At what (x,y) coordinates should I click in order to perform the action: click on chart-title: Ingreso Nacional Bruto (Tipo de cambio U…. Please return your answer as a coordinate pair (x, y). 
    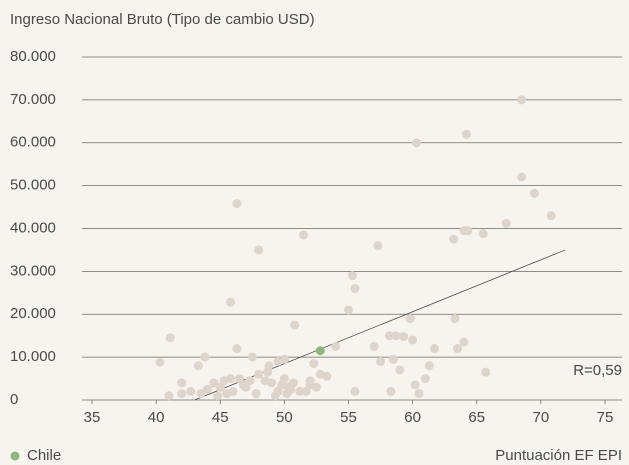
    Looking at the image, I should click on (162, 19).